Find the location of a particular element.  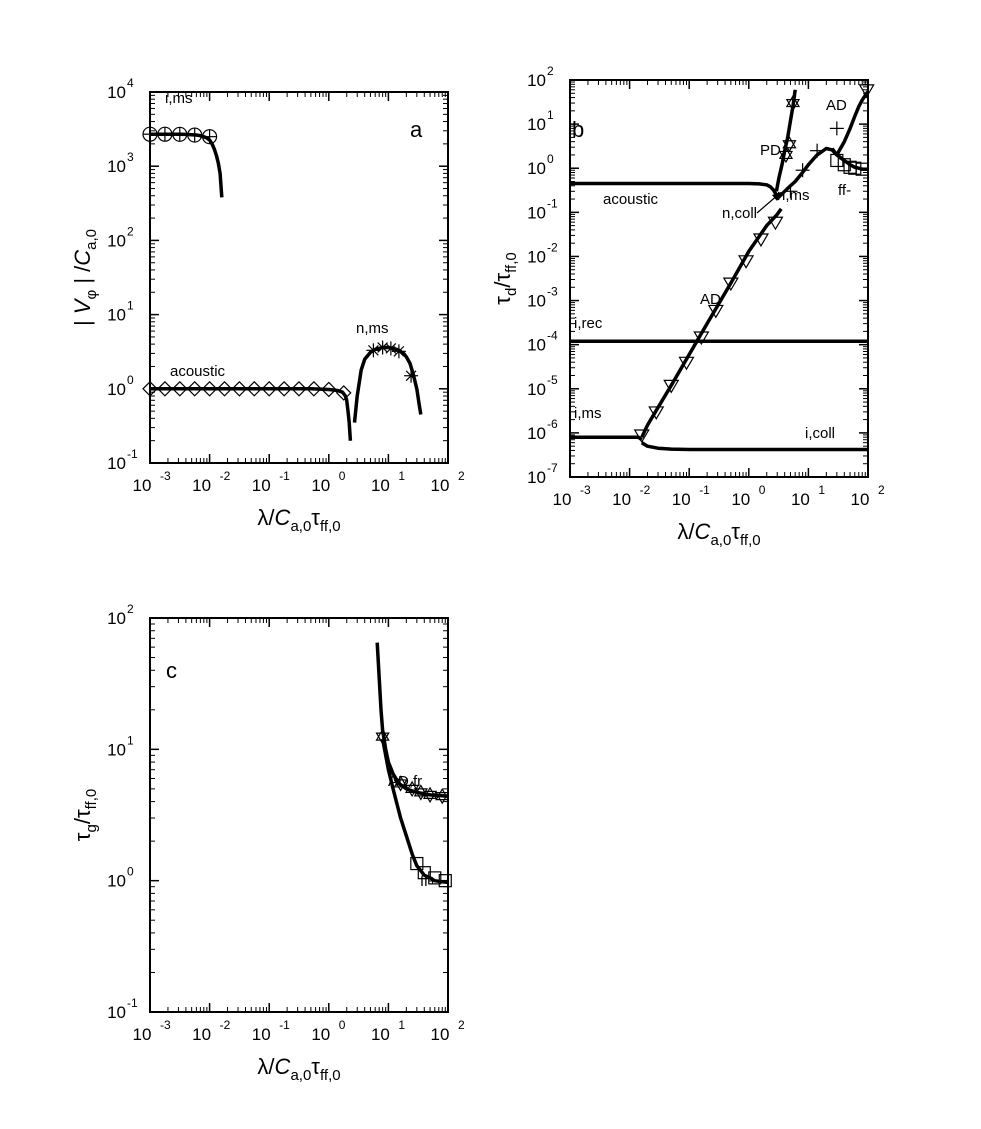

y-tick-exponent: -5 is located at coordinates (552, 380).